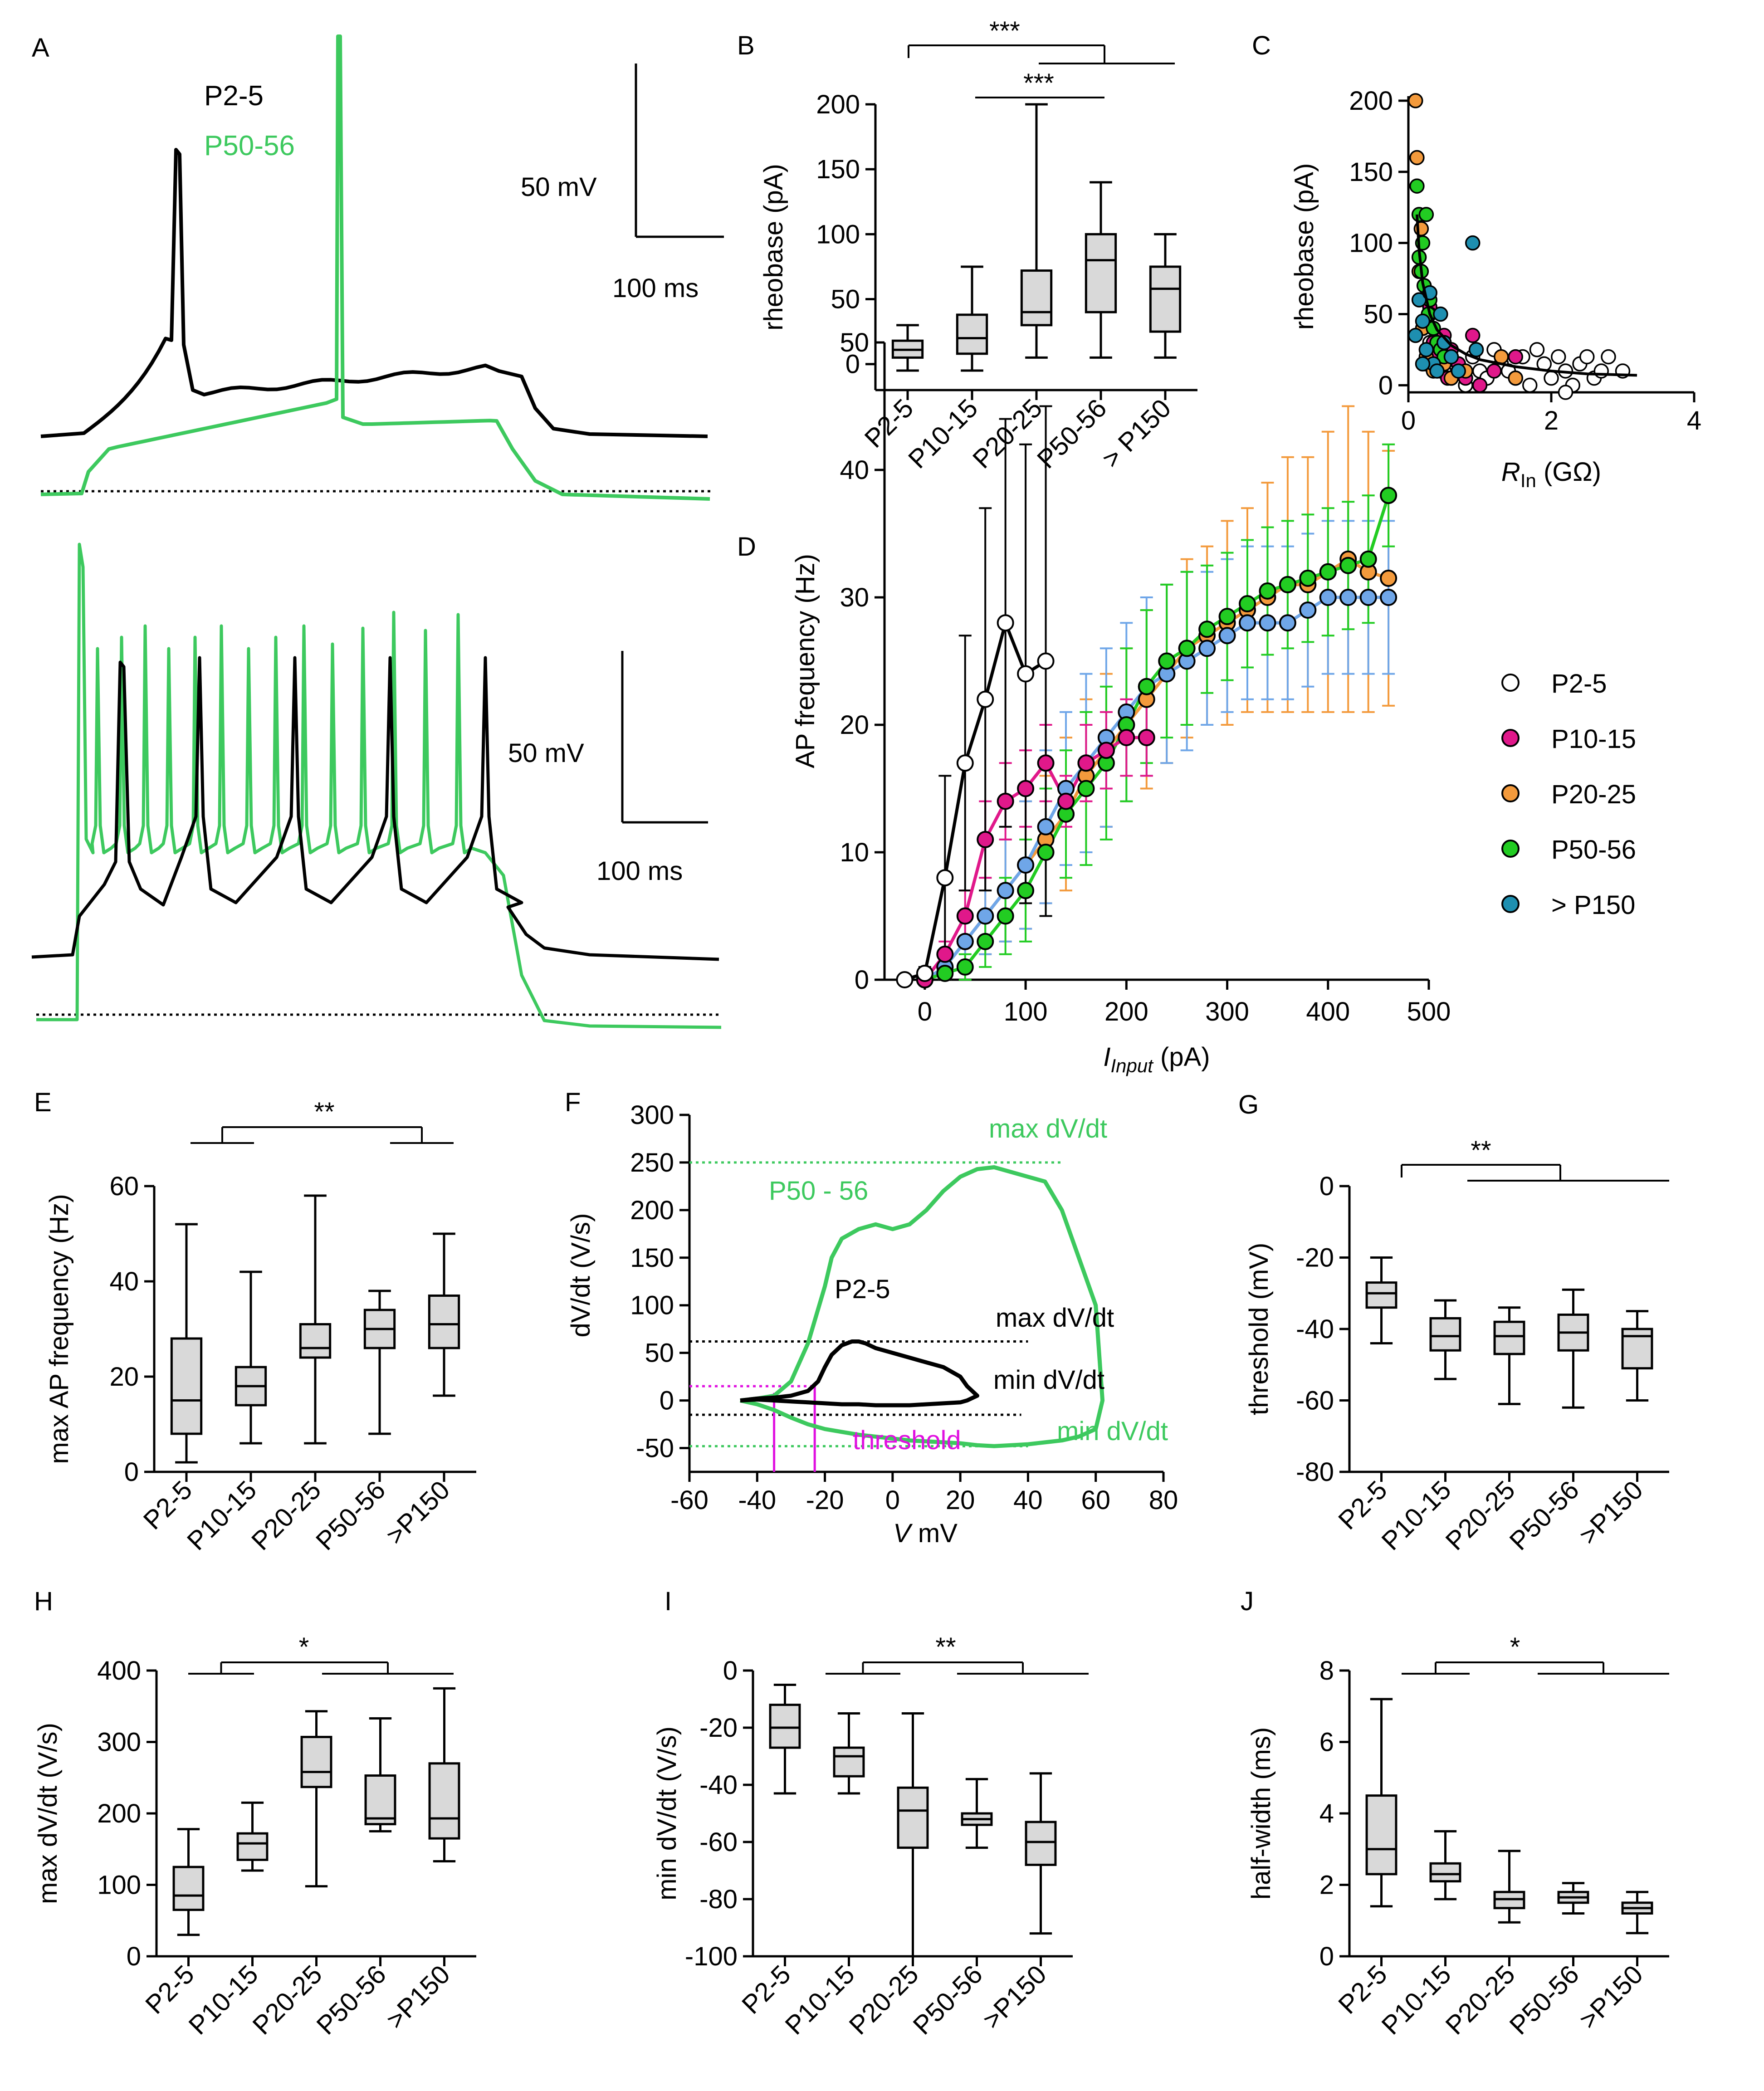  What do you see at coordinates (668, 1601) in the screenshot?
I see `panel-label-I: I` at bounding box center [668, 1601].